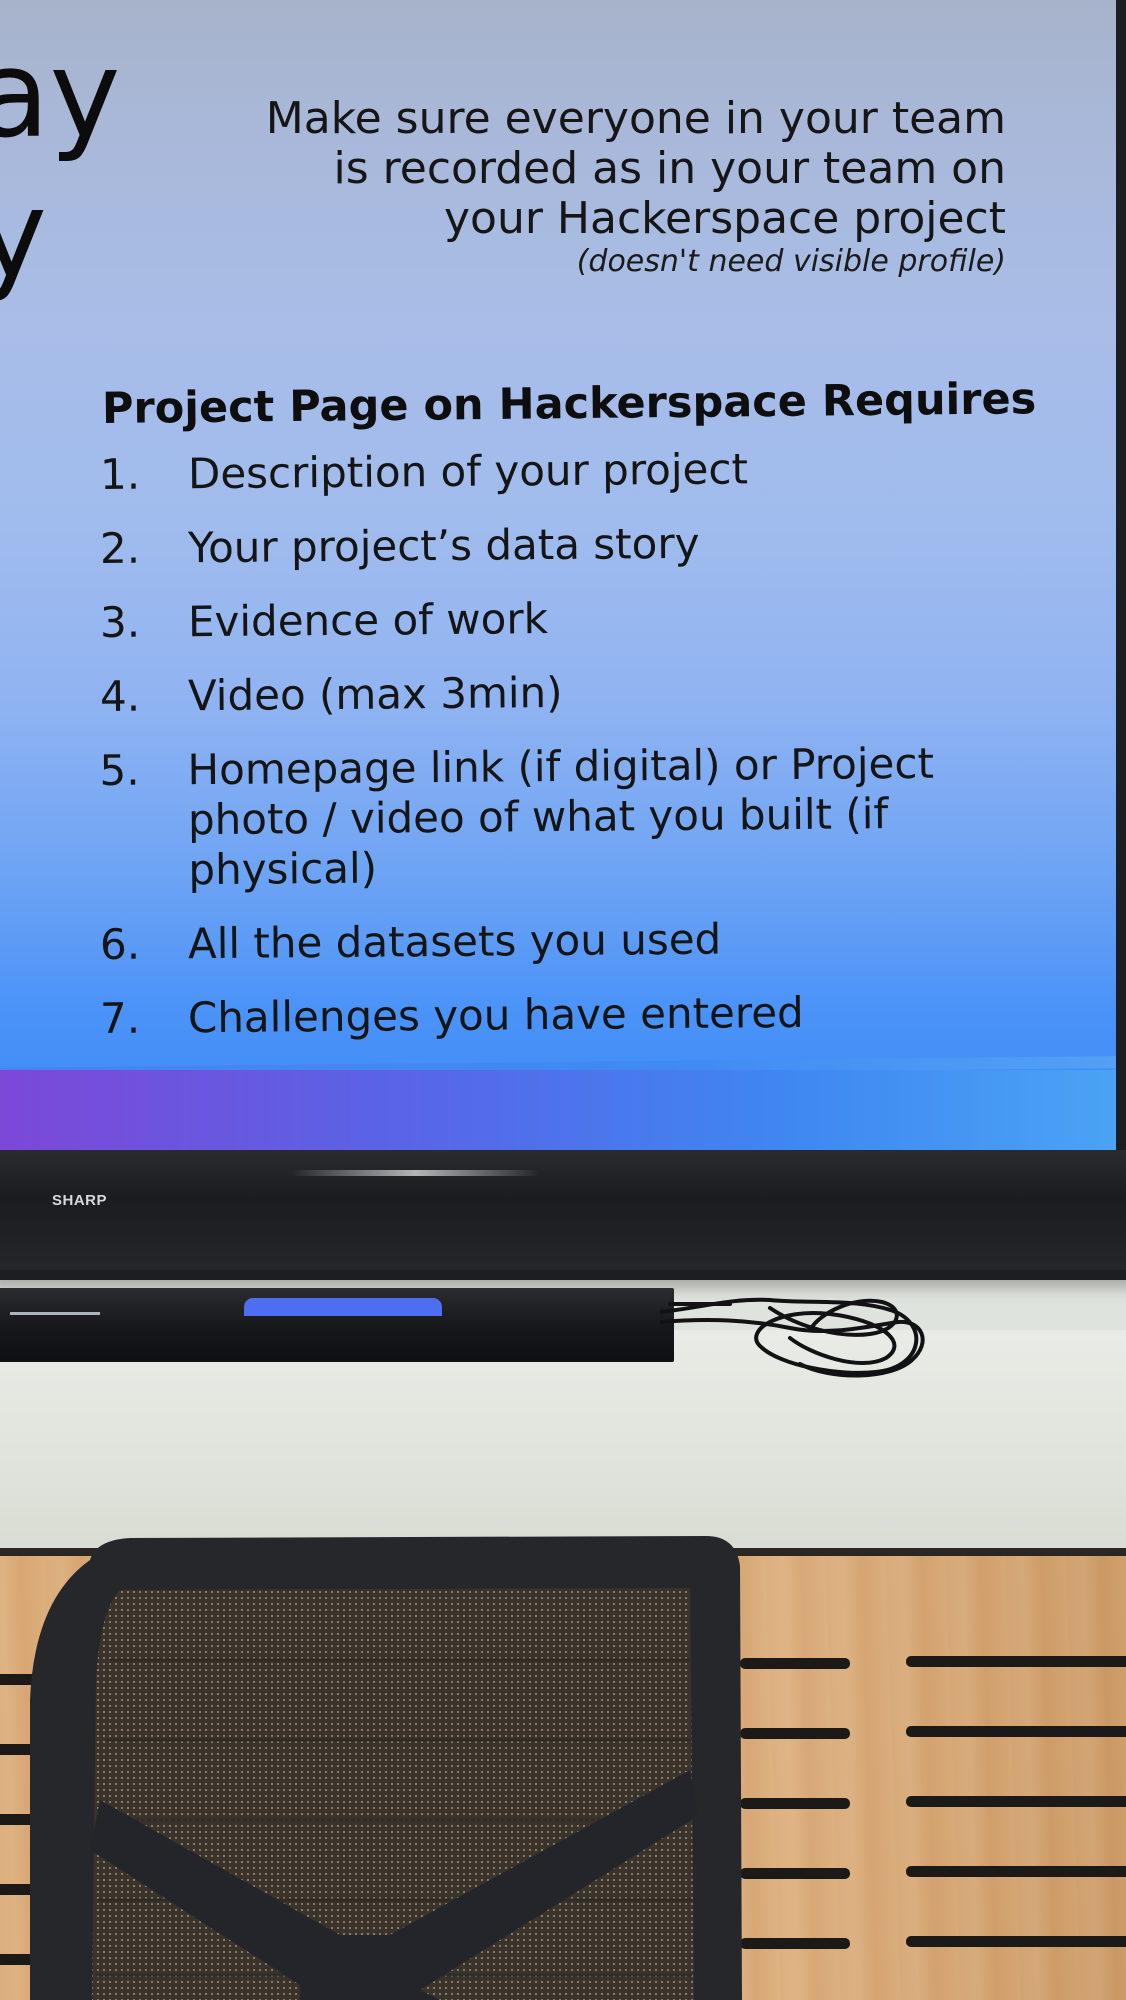 This screenshot has height=2000, width=1126. Describe the element at coordinates (80, 1200) in the screenshot. I see `brand-logo: SHARP` at that location.